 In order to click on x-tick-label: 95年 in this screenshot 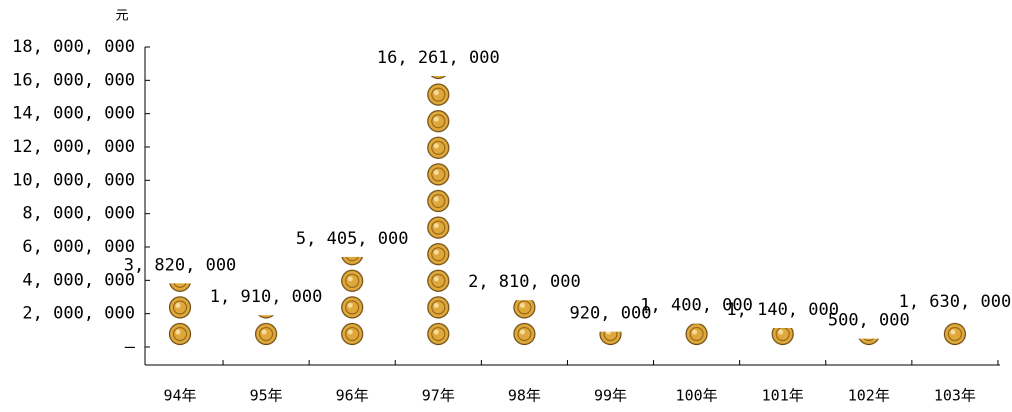, I will do `click(266, 396)`.